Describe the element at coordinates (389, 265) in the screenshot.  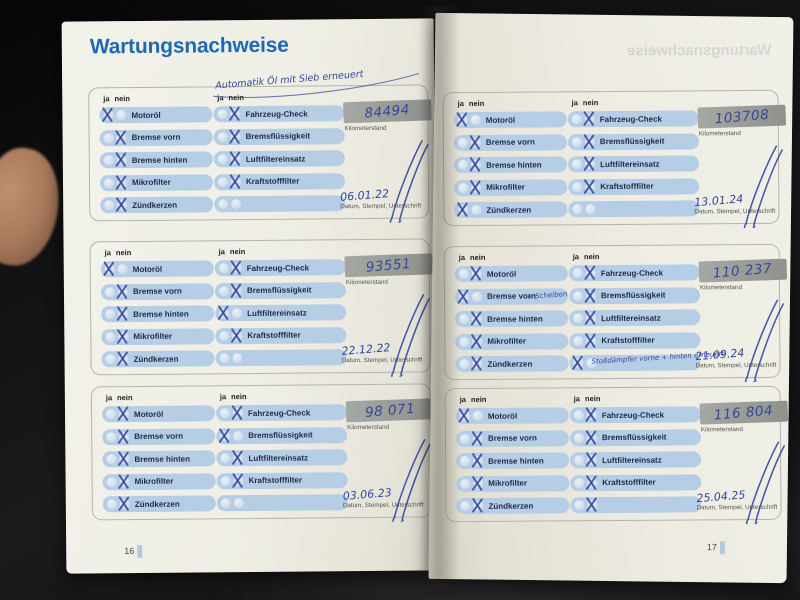
I see `kilometerstand-field: 93551` at that location.